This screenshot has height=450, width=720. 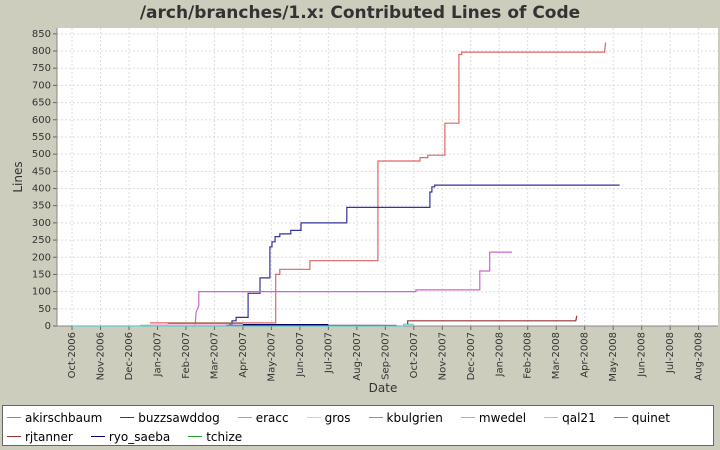 I want to click on y-tick-label: 850, so click(x=41, y=34).